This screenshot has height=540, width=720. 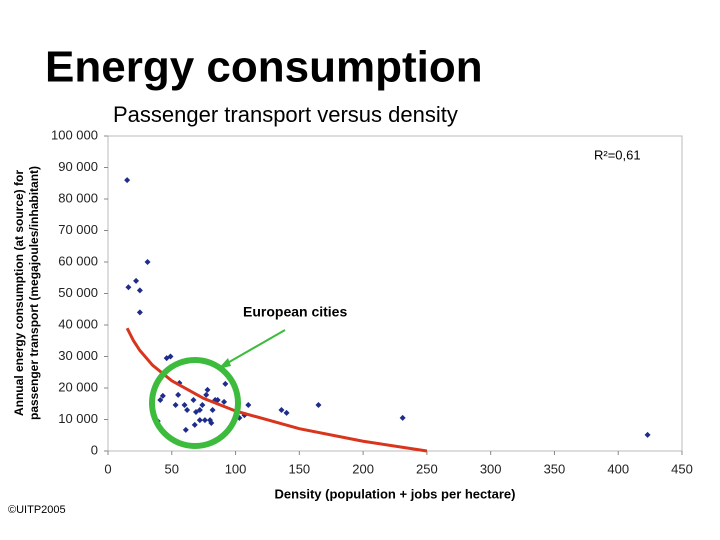 What do you see at coordinates (299, 468) in the screenshot?
I see `x-tick-label: 150` at bounding box center [299, 468].